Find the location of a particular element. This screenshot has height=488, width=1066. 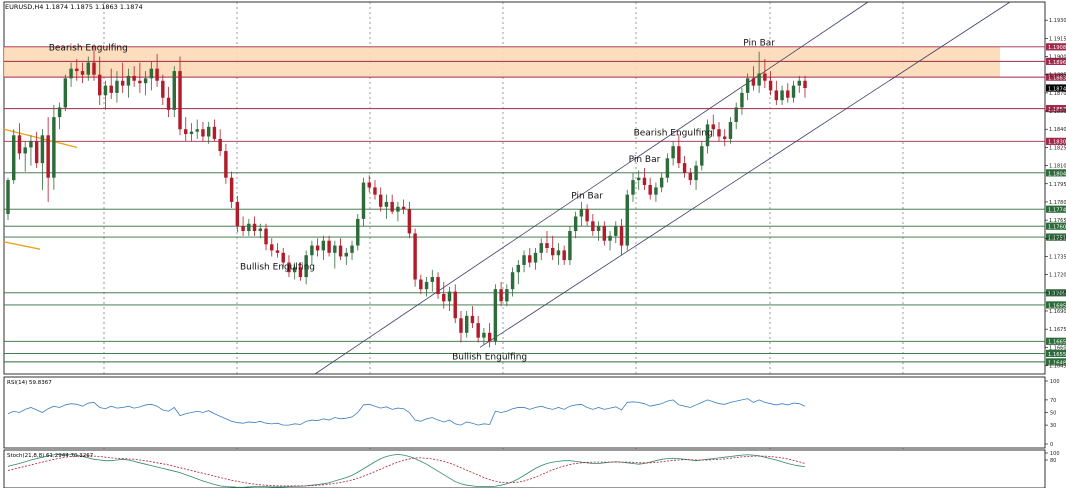

price-tick-label: 1.1795 is located at coordinates (1057, 185).